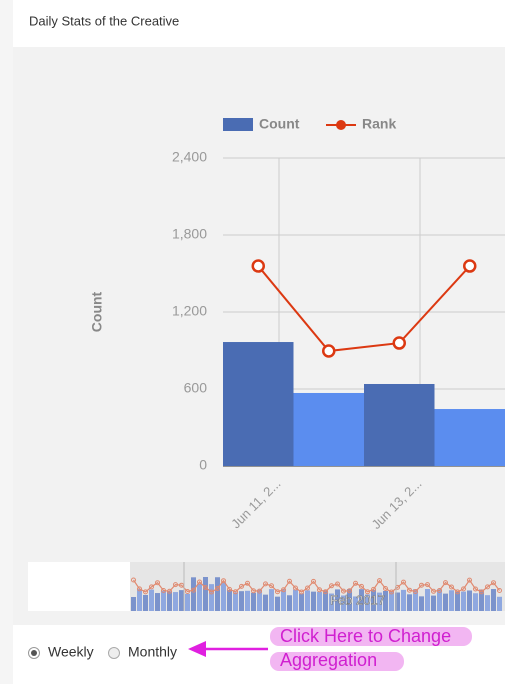  I want to click on y-tick-label: 1,200, so click(189, 311).